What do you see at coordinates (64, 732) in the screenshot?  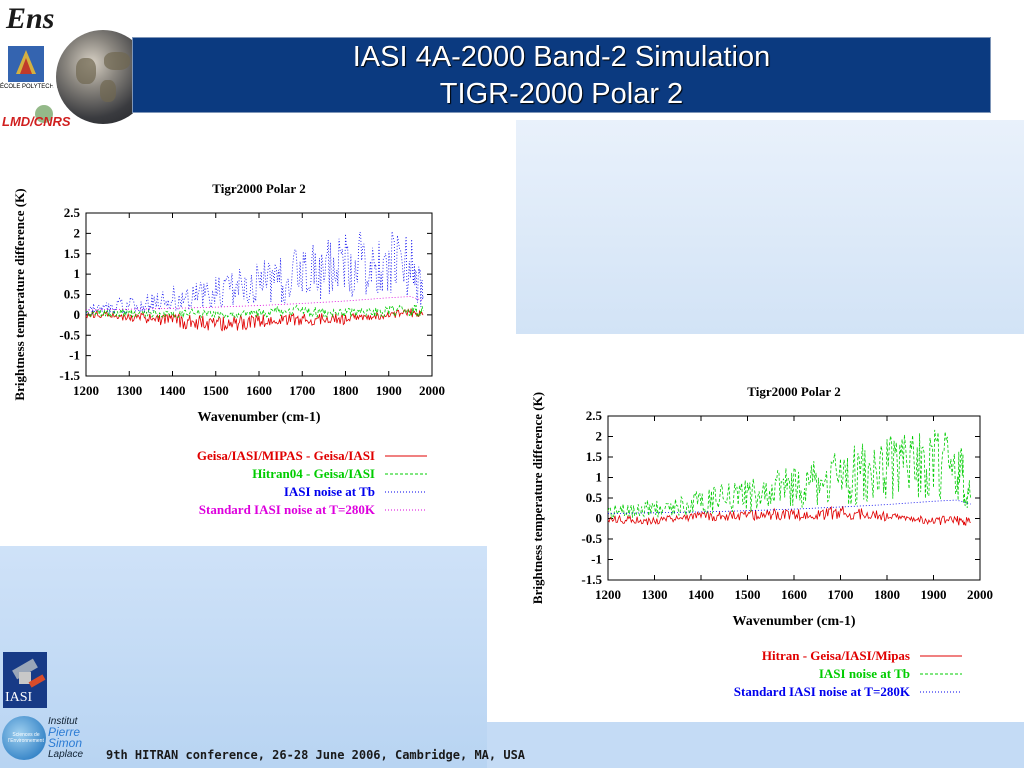 I see `ipsl-line-2: Pierre` at bounding box center [64, 732].